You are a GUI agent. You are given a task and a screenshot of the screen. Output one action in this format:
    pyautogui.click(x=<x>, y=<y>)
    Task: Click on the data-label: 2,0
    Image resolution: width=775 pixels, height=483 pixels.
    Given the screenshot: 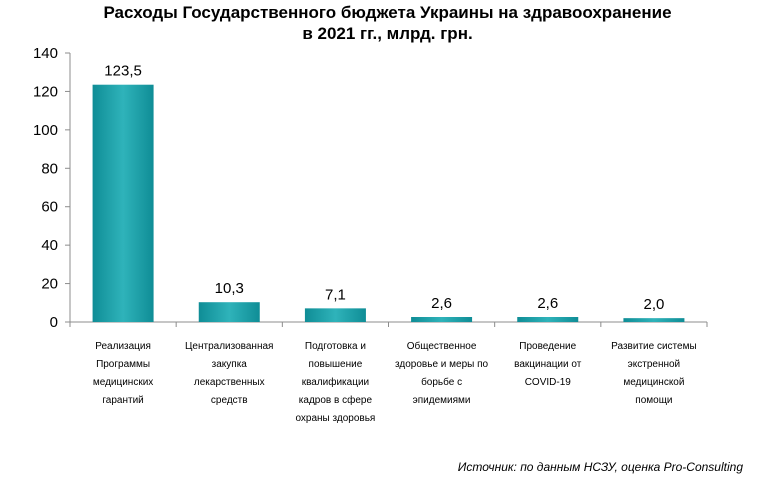 What is the action you would take?
    pyautogui.click(x=653, y=304)
    